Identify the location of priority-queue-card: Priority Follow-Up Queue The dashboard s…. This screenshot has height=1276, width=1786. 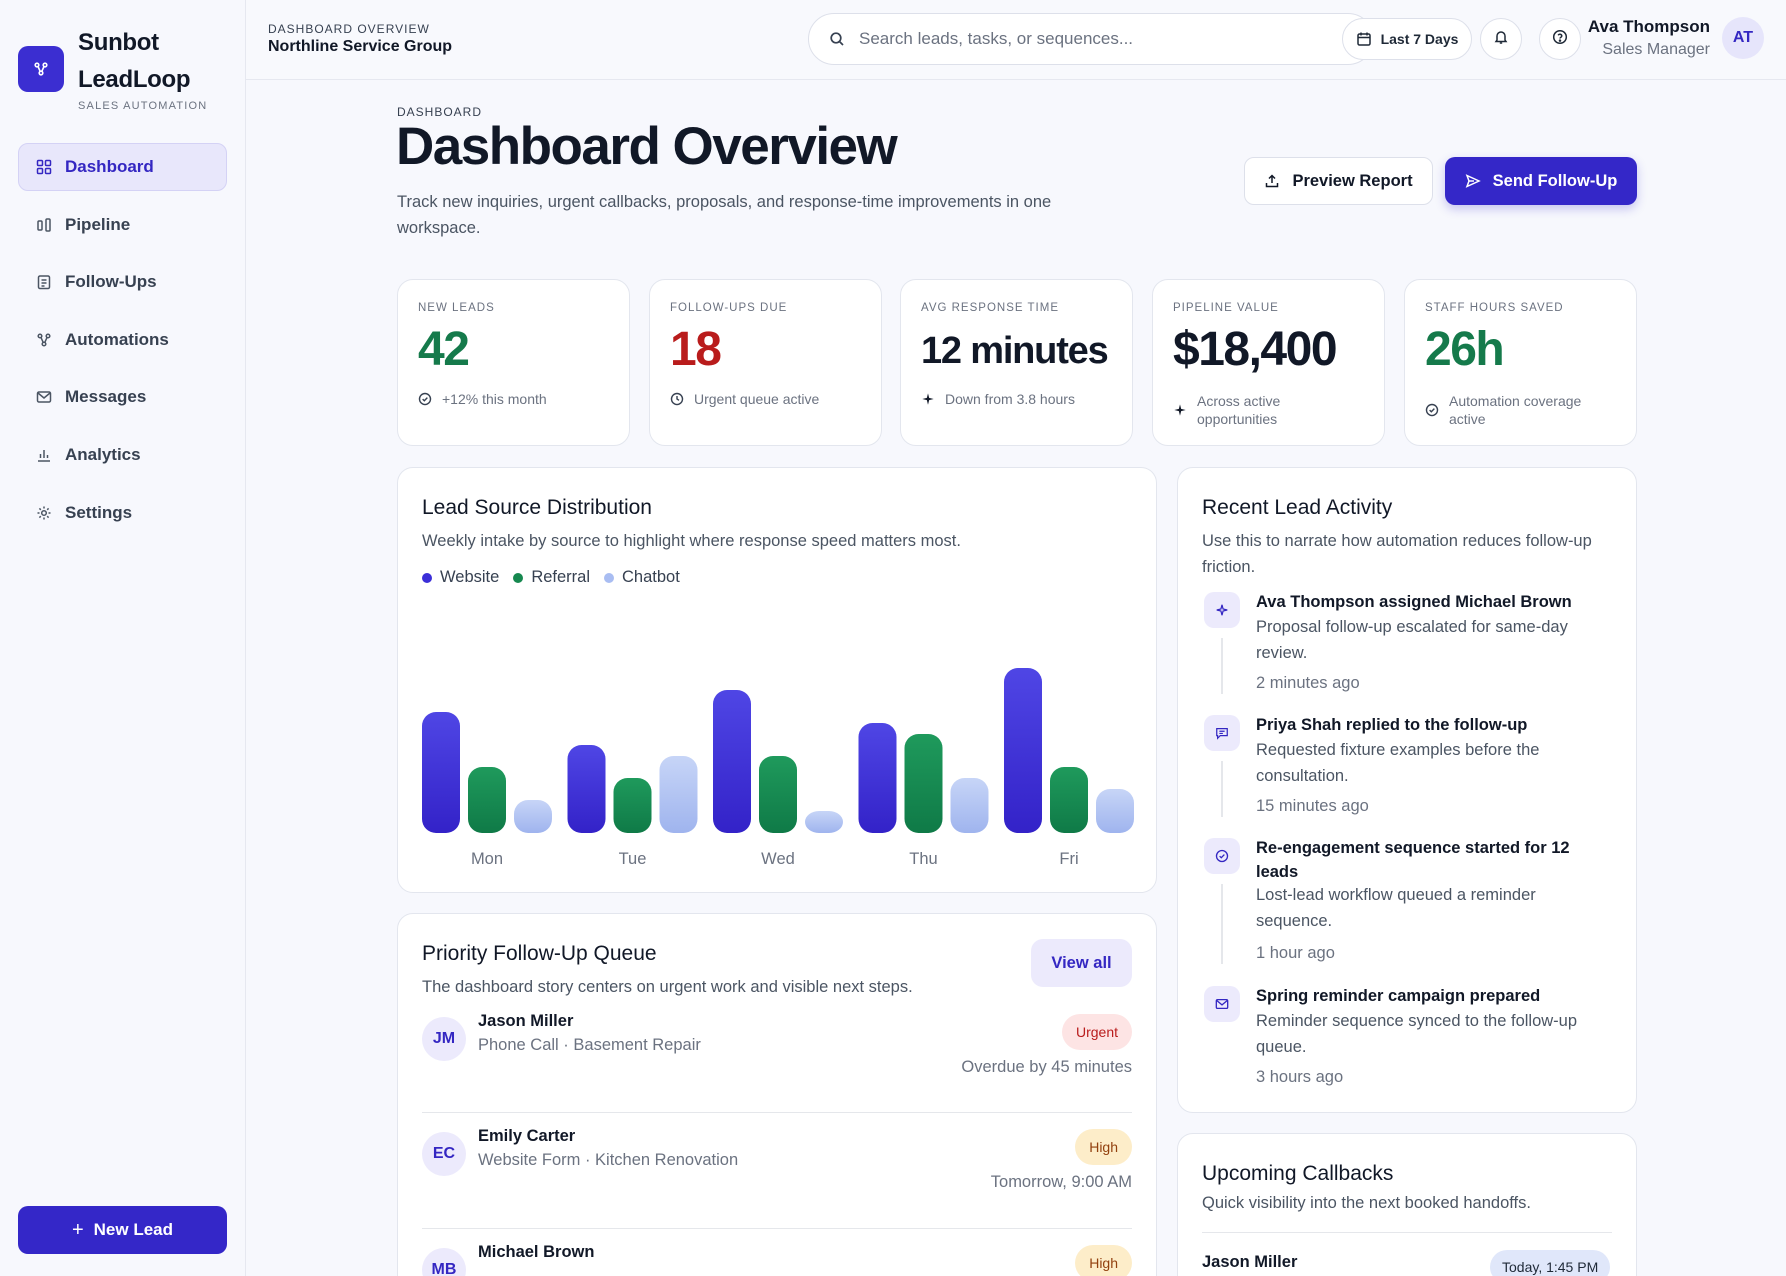
(777, 1094).